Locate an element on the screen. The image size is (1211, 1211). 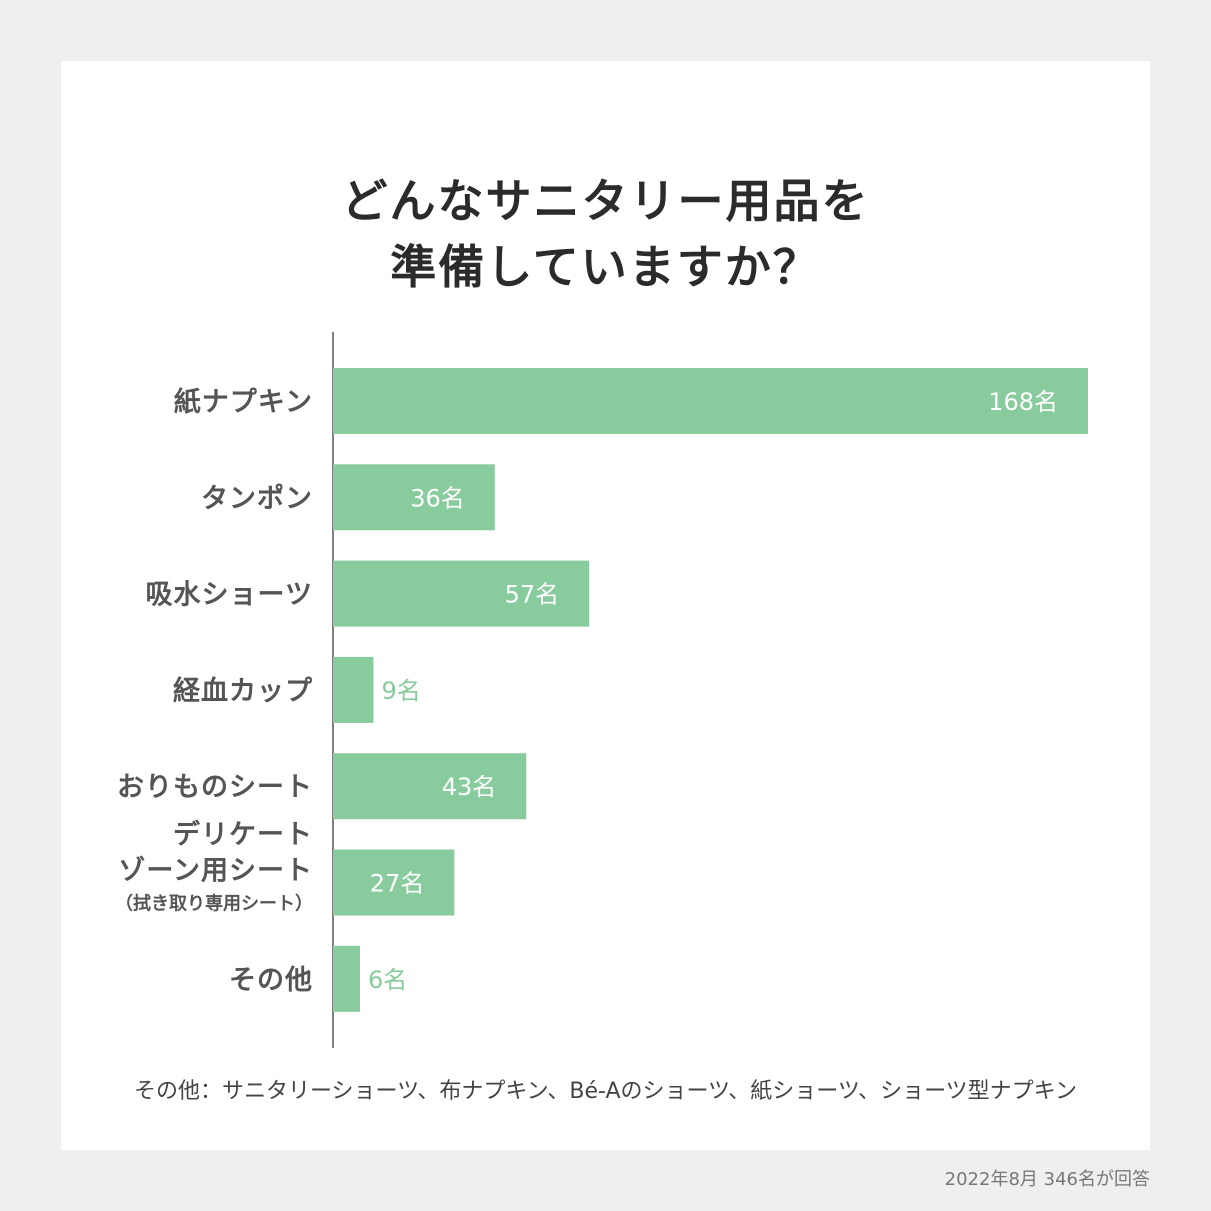
value-label: 168名 is located at coordinates (1023, 402).